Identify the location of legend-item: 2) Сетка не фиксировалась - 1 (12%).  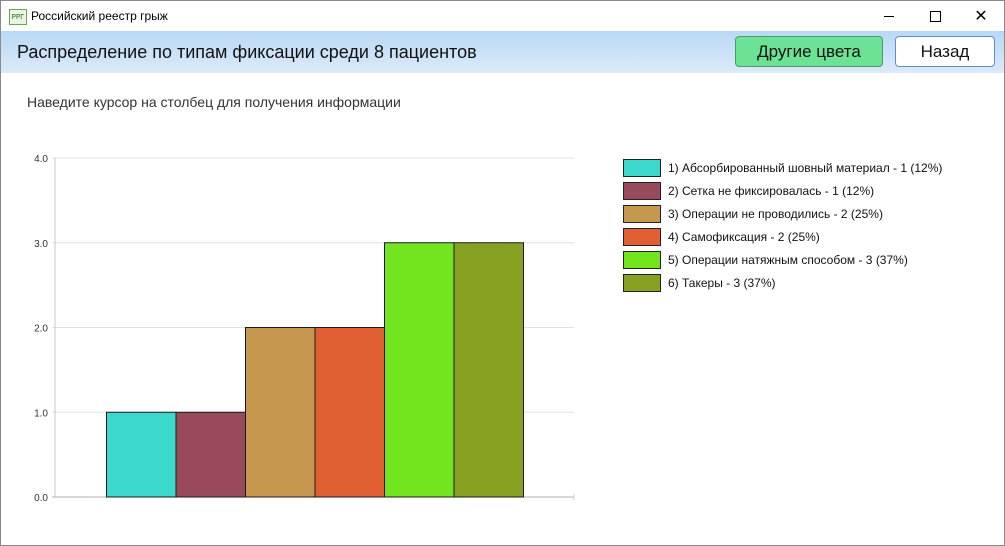
(782, 190).